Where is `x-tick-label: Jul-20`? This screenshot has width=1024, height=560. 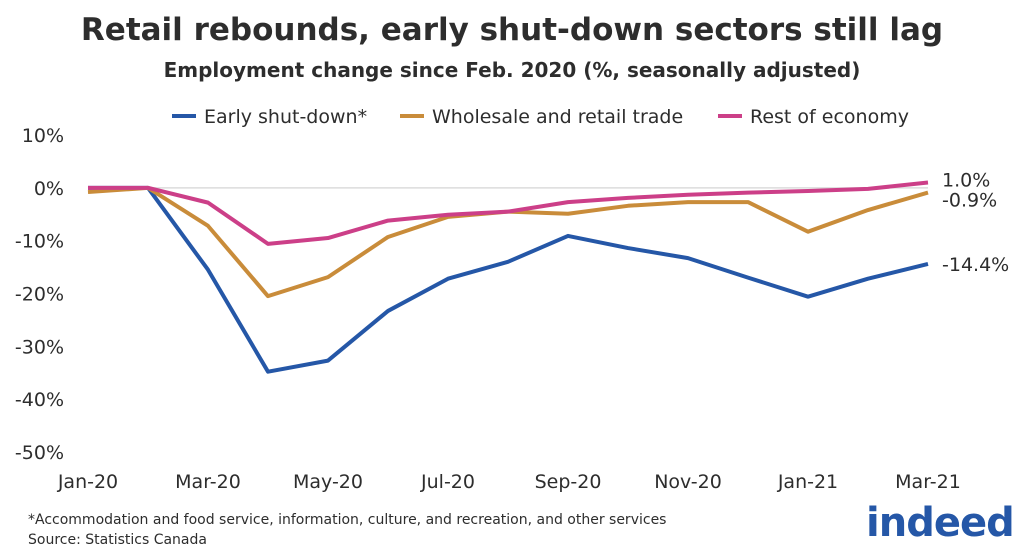 x-tick-label: Jul-20 is located at coordinates (447, 482).